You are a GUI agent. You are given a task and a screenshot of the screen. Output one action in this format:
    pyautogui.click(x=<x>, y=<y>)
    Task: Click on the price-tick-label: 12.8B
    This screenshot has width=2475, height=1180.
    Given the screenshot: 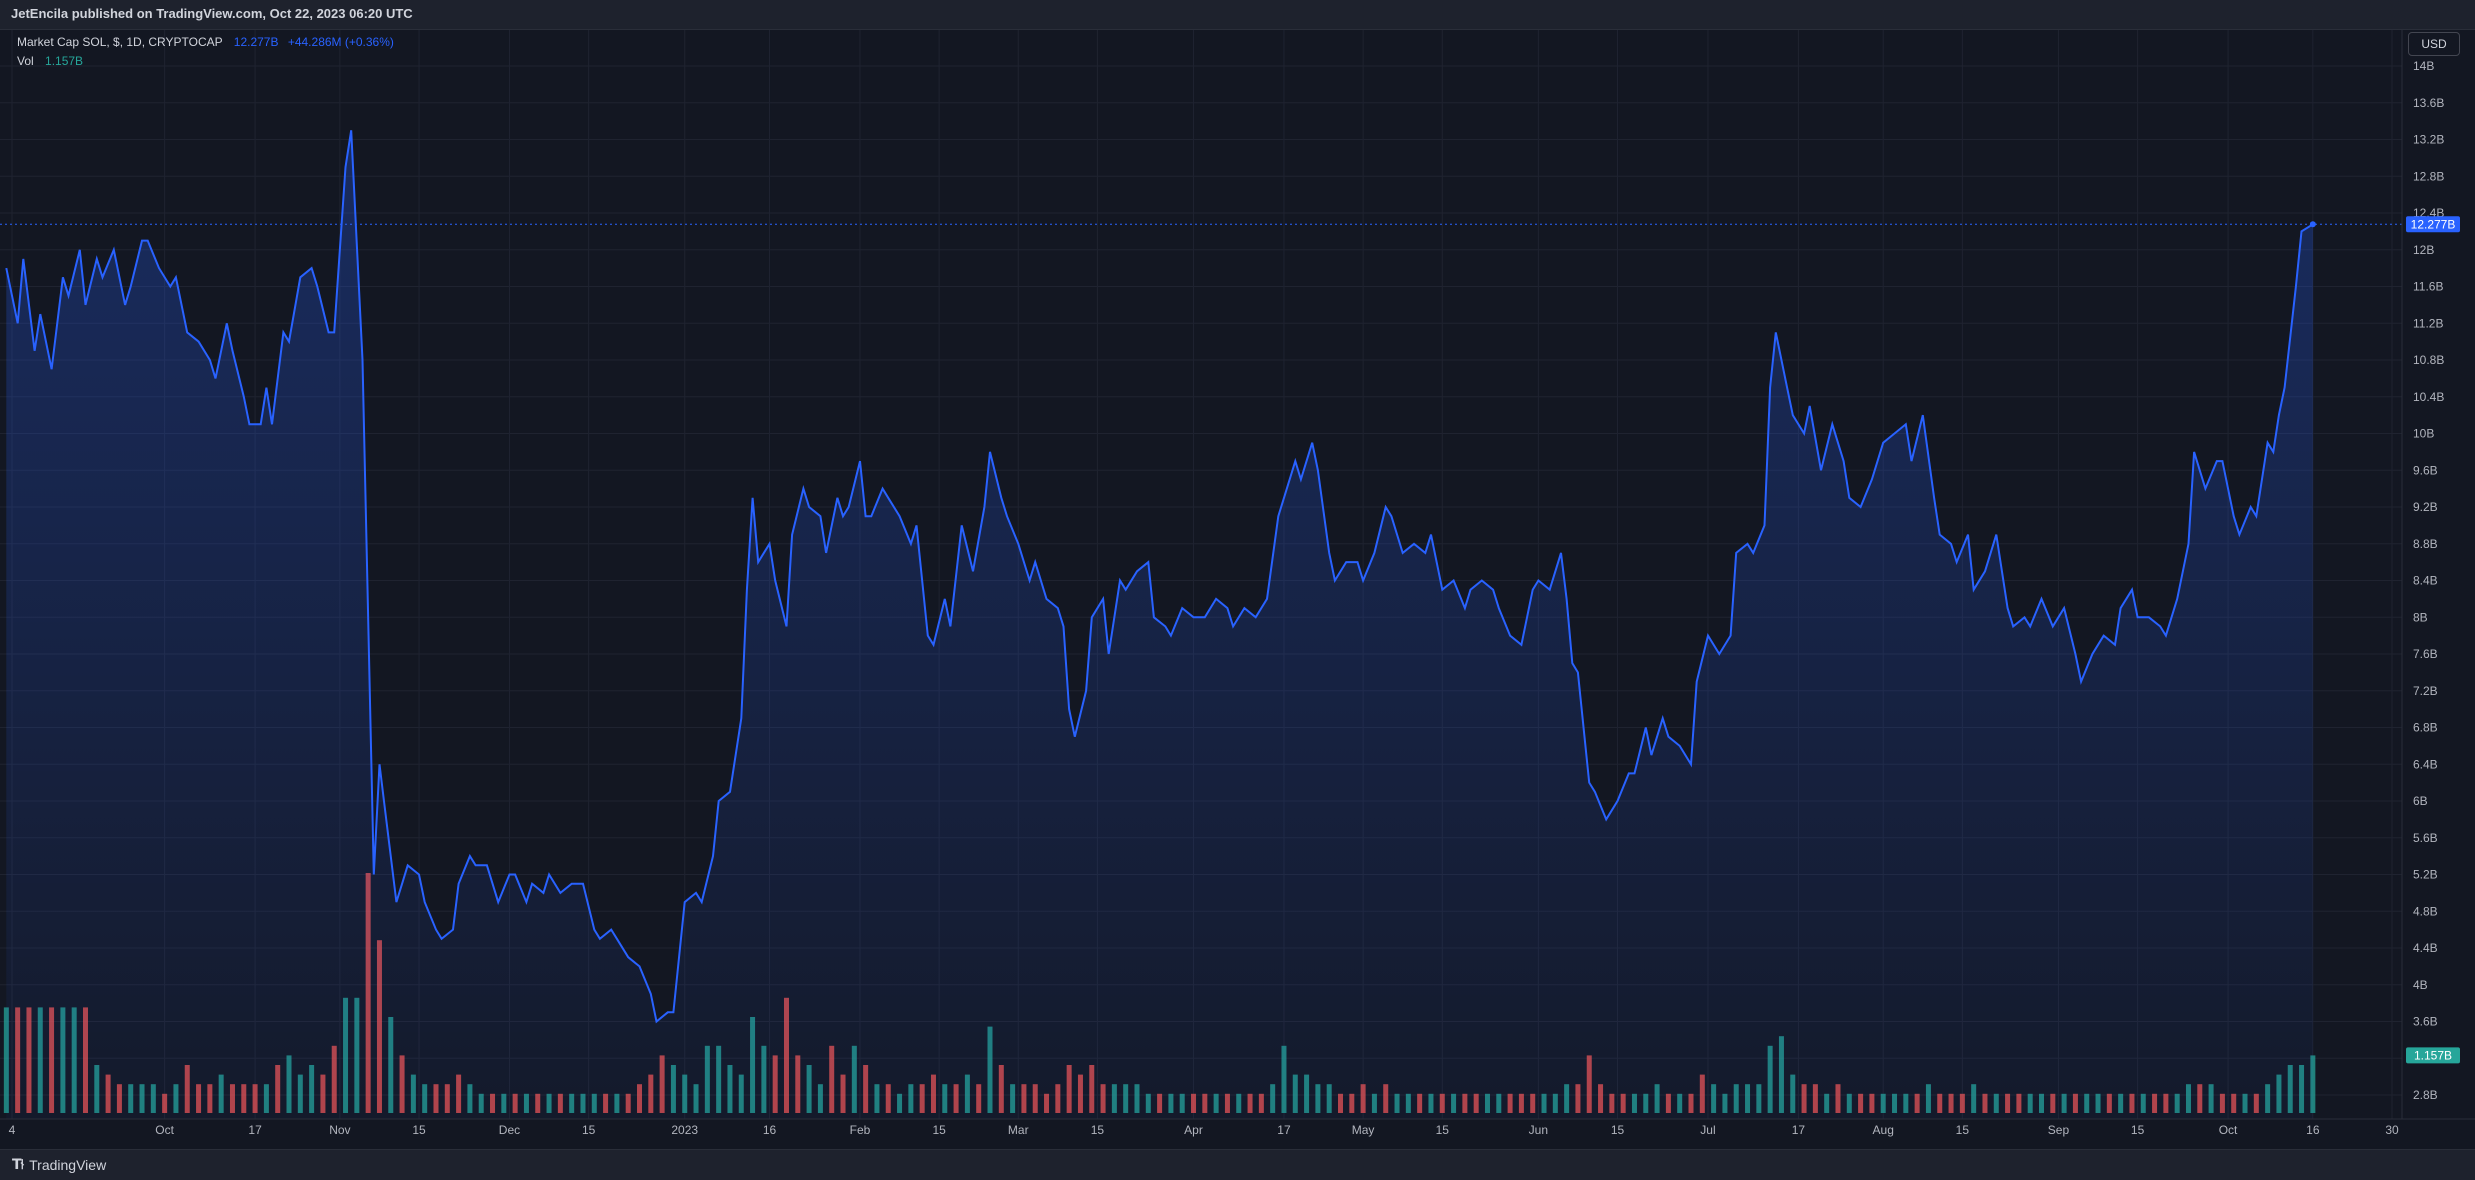 What is the action you would take?
    pyautogui.click(x=2428, y=176)
    